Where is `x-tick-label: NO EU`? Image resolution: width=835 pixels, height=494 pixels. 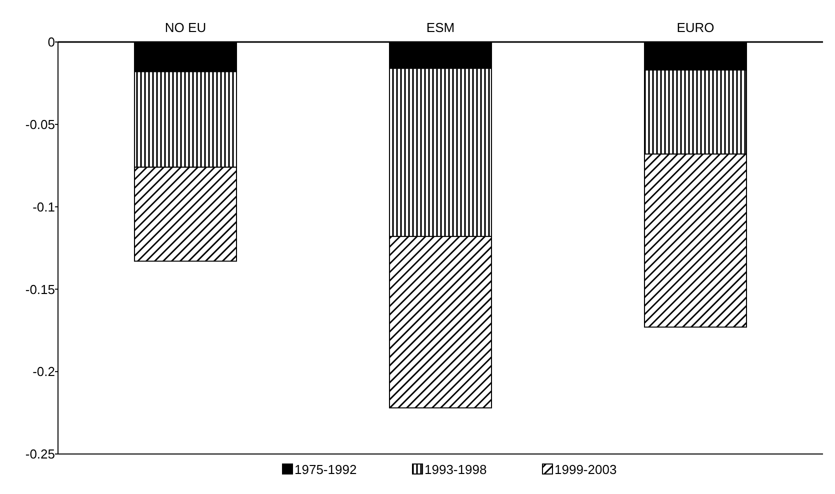 x-tick-label: NO EU is located at coordinates (185, 27).